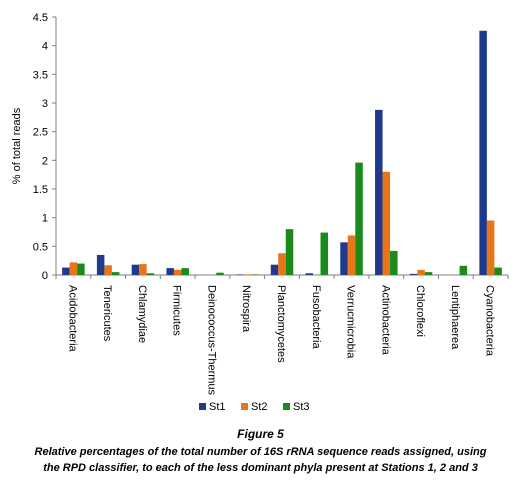  What do you see at coordinates (142, 314) in the screenshot?
I see `x-tick-label: Chlamydiae` at bounding box center [142, 314].